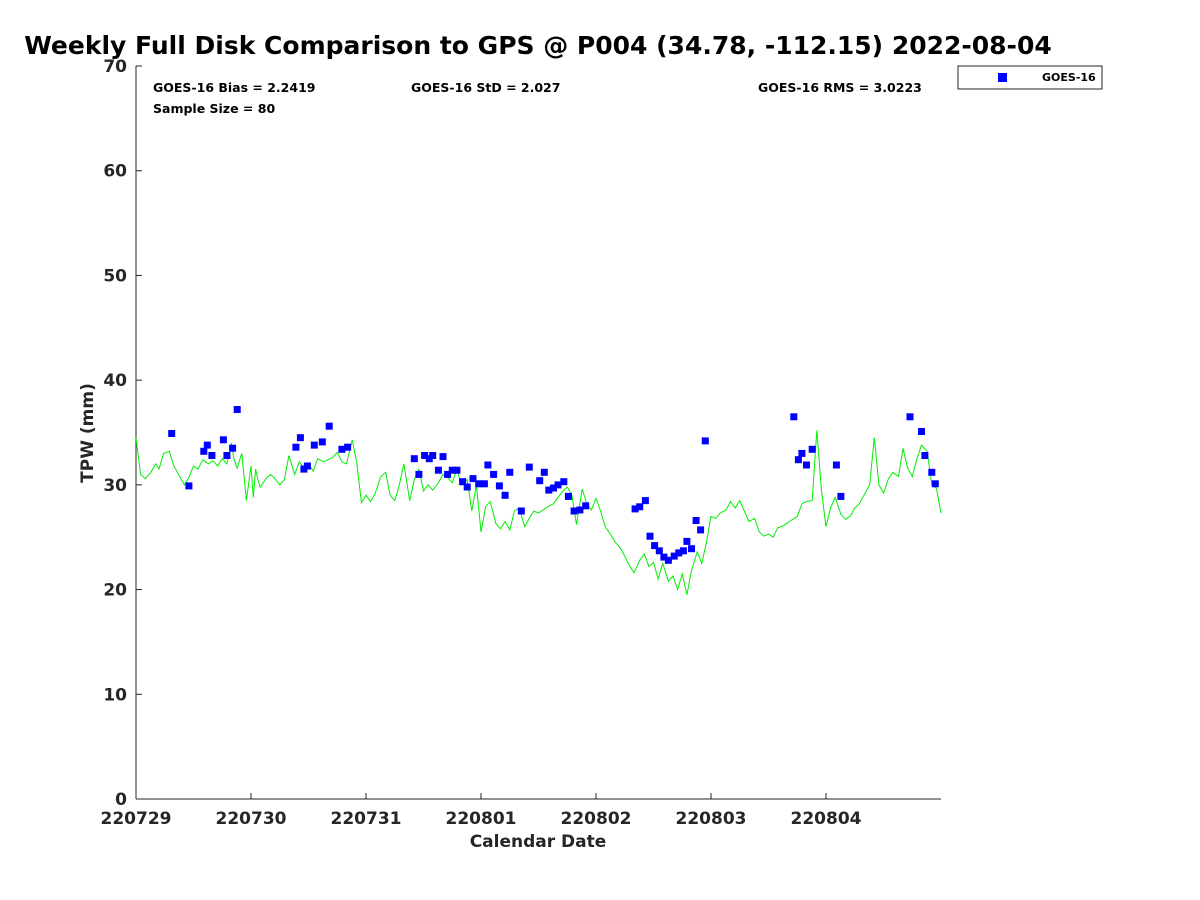  I want to click on x-tick-label: 220804, so click(826, 819).